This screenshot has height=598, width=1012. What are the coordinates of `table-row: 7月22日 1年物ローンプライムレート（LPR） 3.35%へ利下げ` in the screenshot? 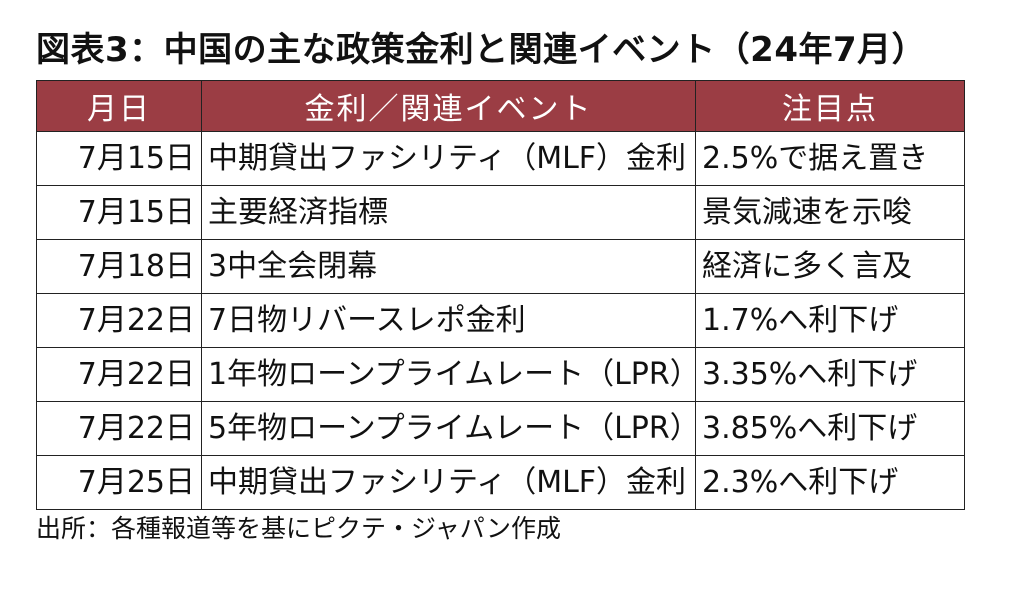 It's located at (500, 374).